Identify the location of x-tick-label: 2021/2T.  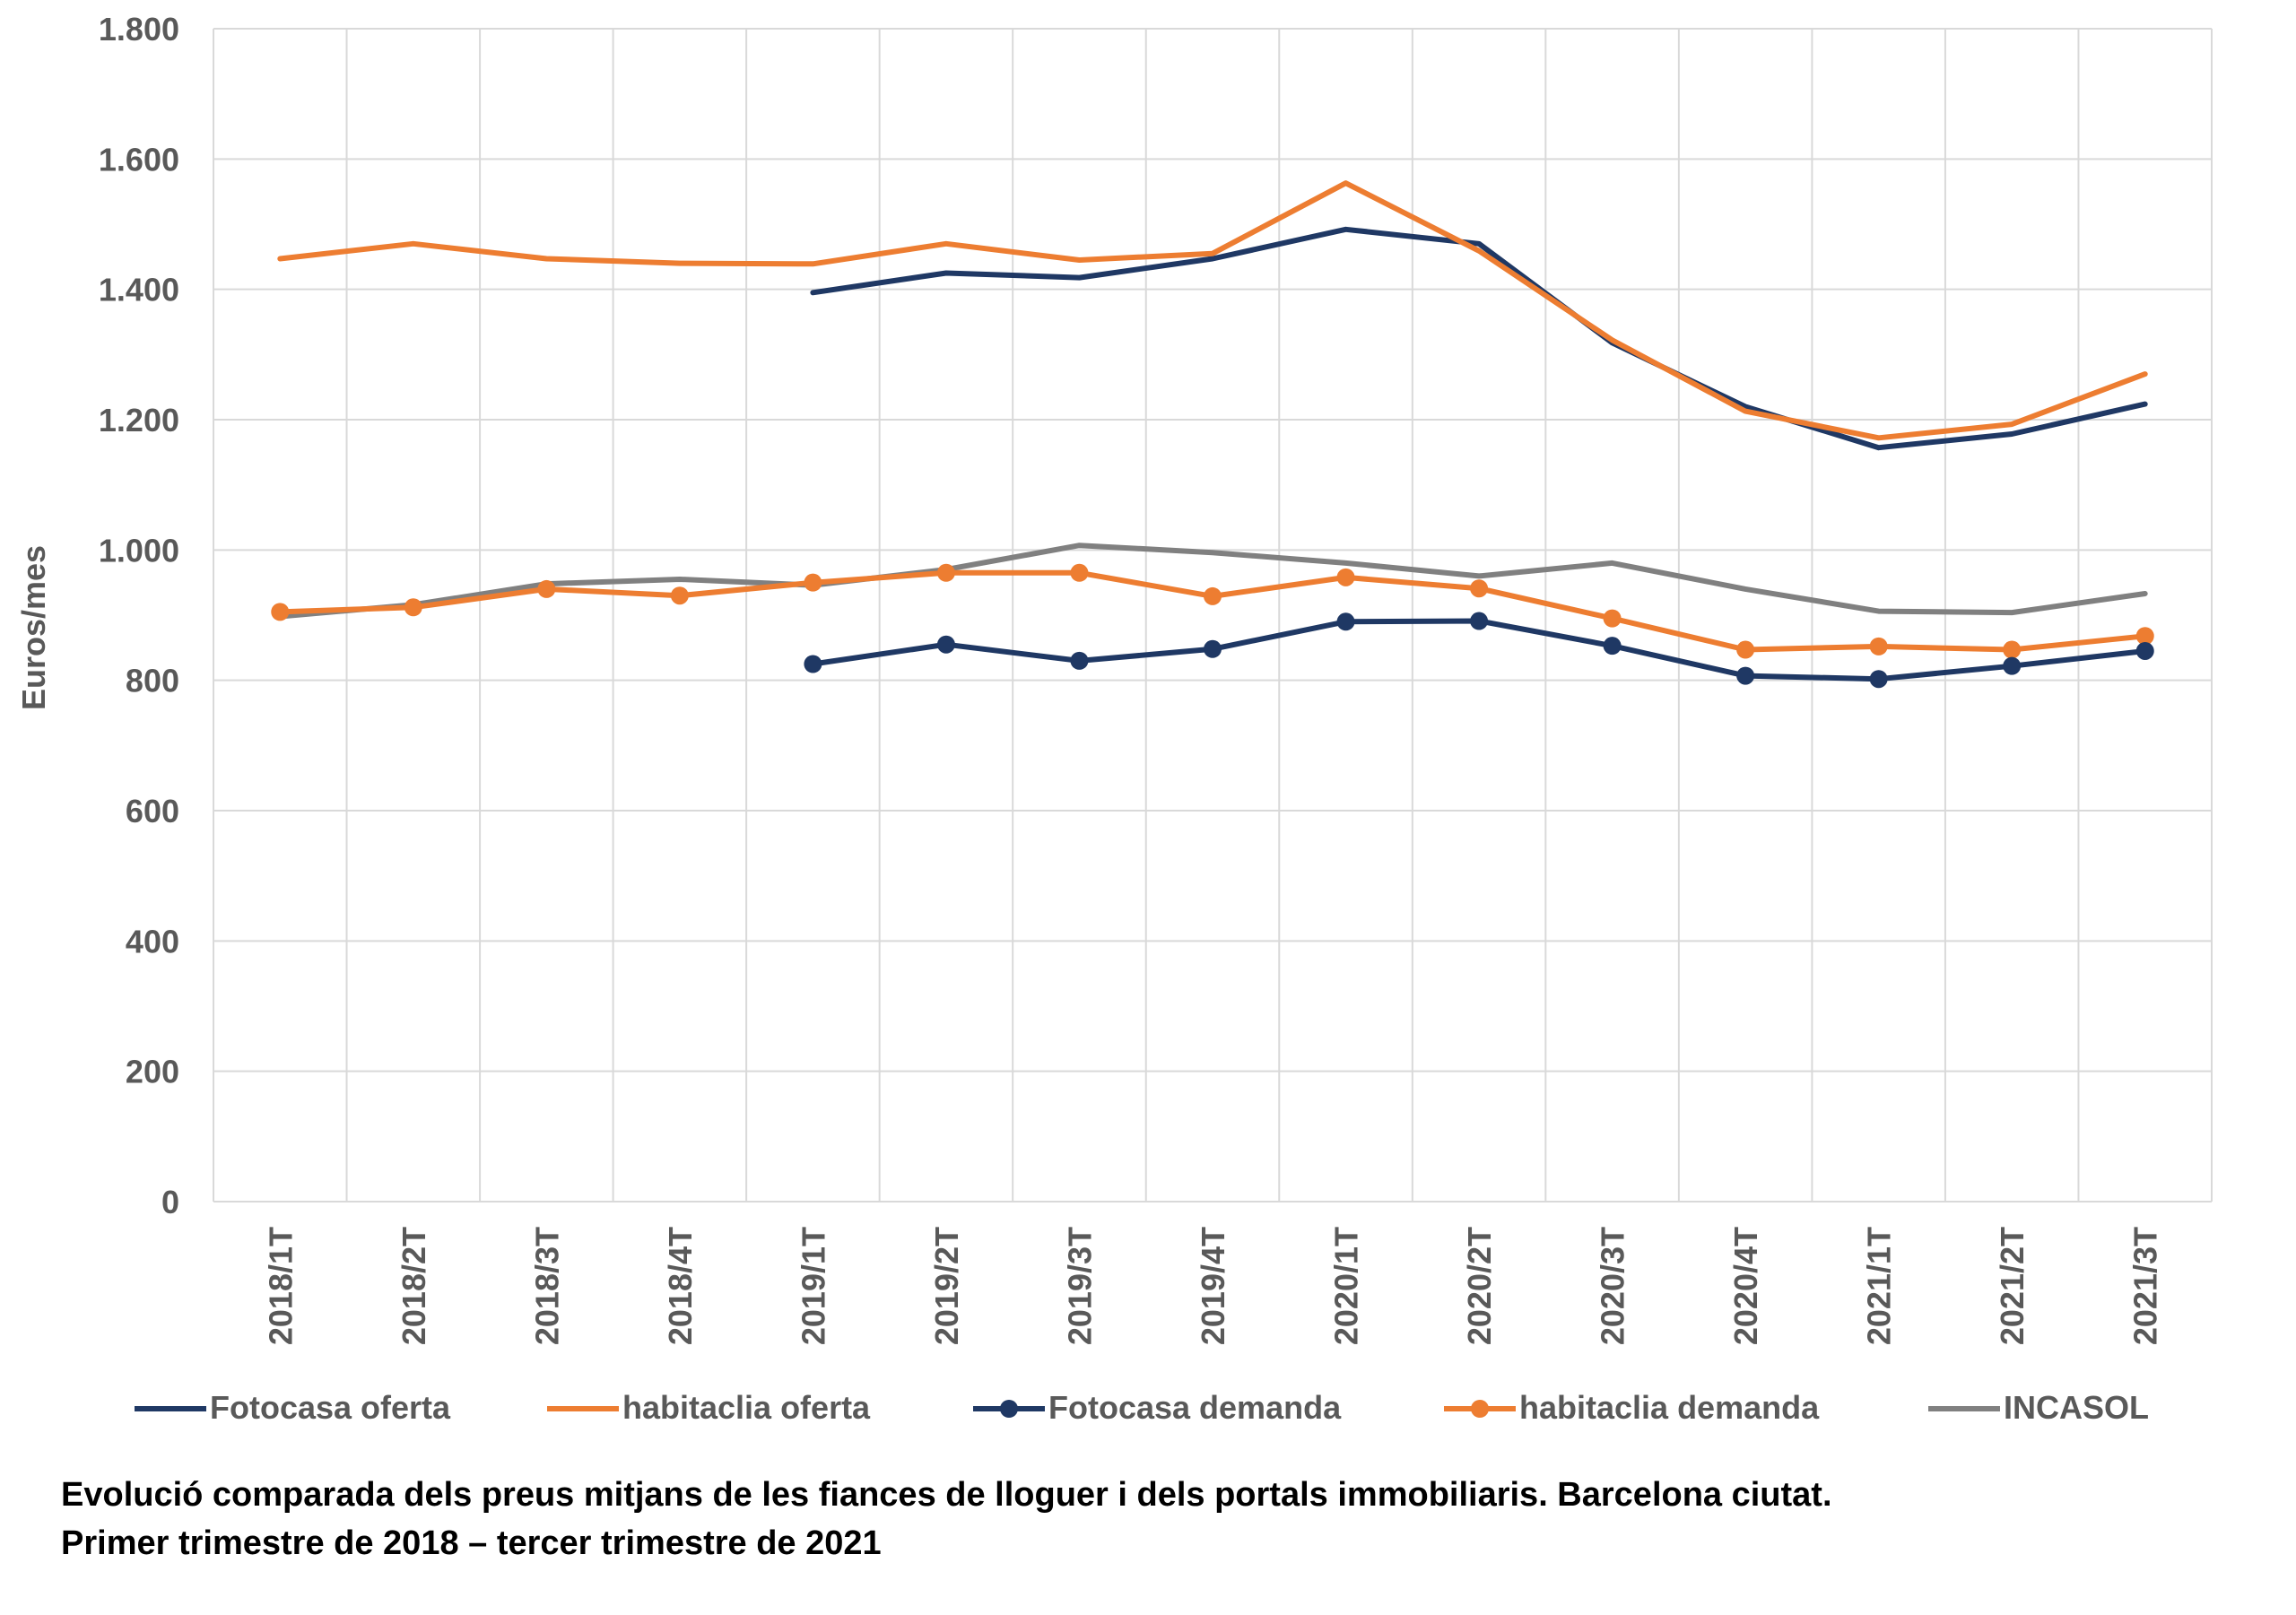
(2012, 1286).